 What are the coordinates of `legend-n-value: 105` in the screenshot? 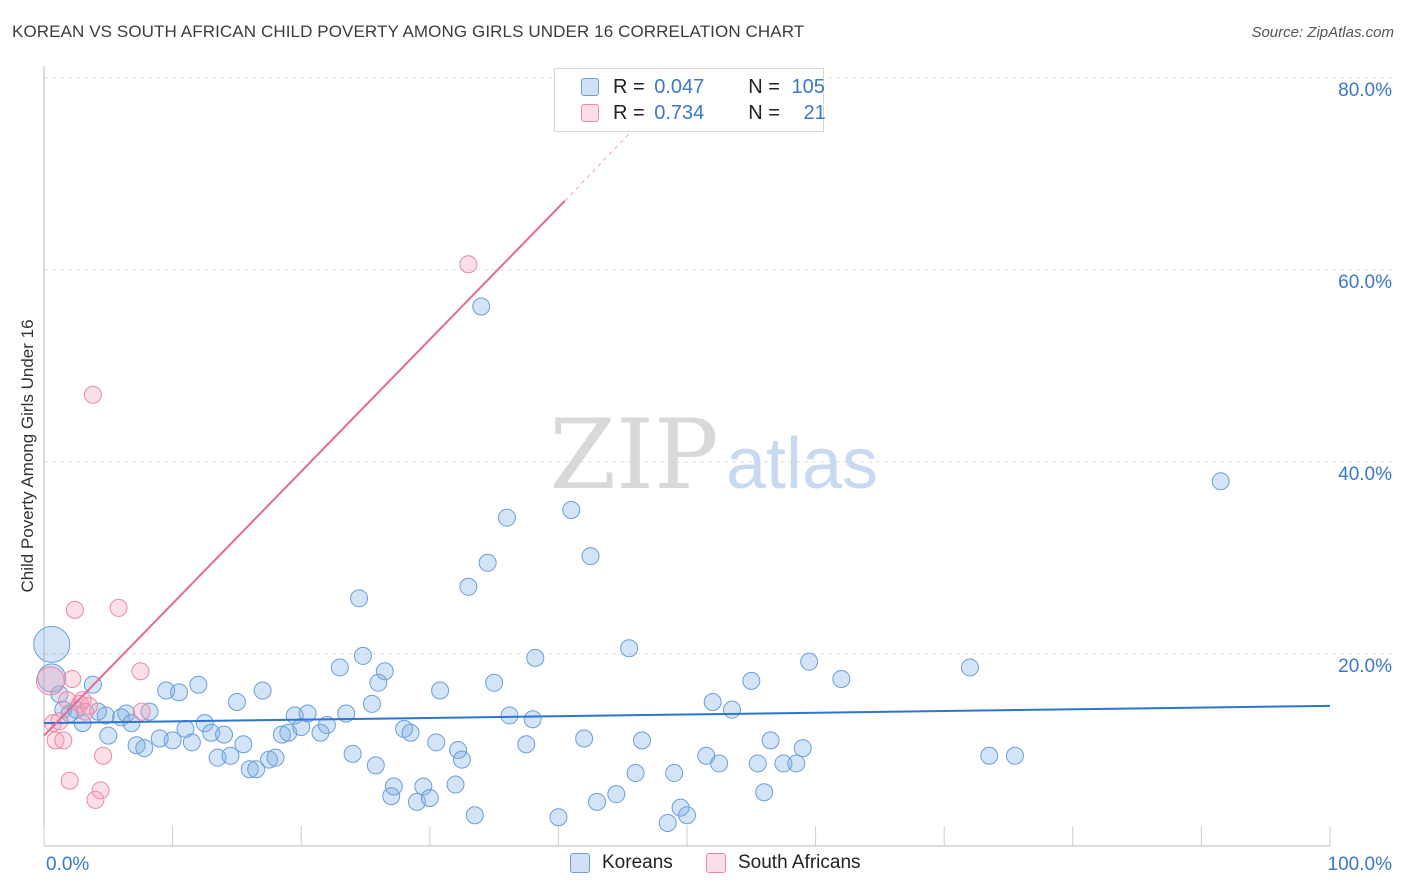 It's located at (808, 86).